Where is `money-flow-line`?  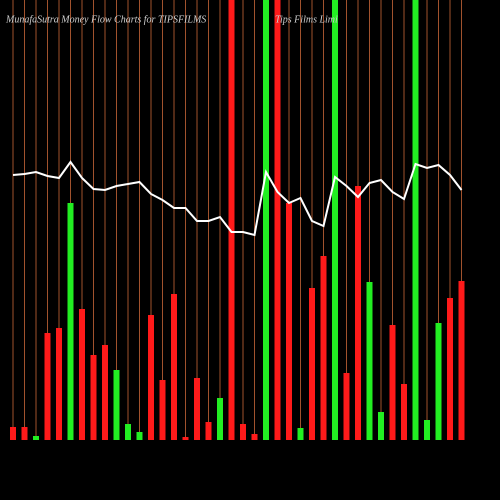
money-flow-line is located at coordinates (237, 198).